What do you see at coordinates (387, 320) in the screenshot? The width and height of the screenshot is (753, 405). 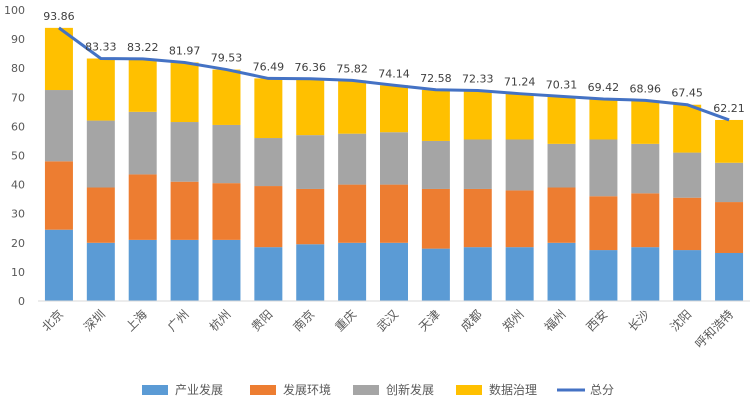 I see `x-tick-label: 武汉` at bounding box center [387, 320].